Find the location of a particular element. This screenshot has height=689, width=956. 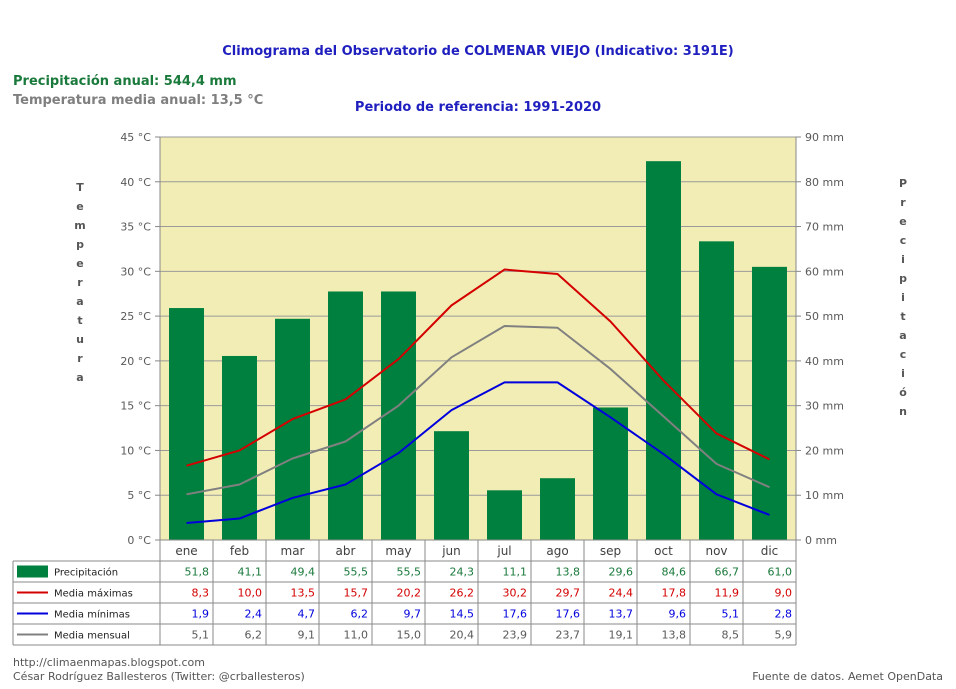

bar-nov is located at coordinates (716, 391).